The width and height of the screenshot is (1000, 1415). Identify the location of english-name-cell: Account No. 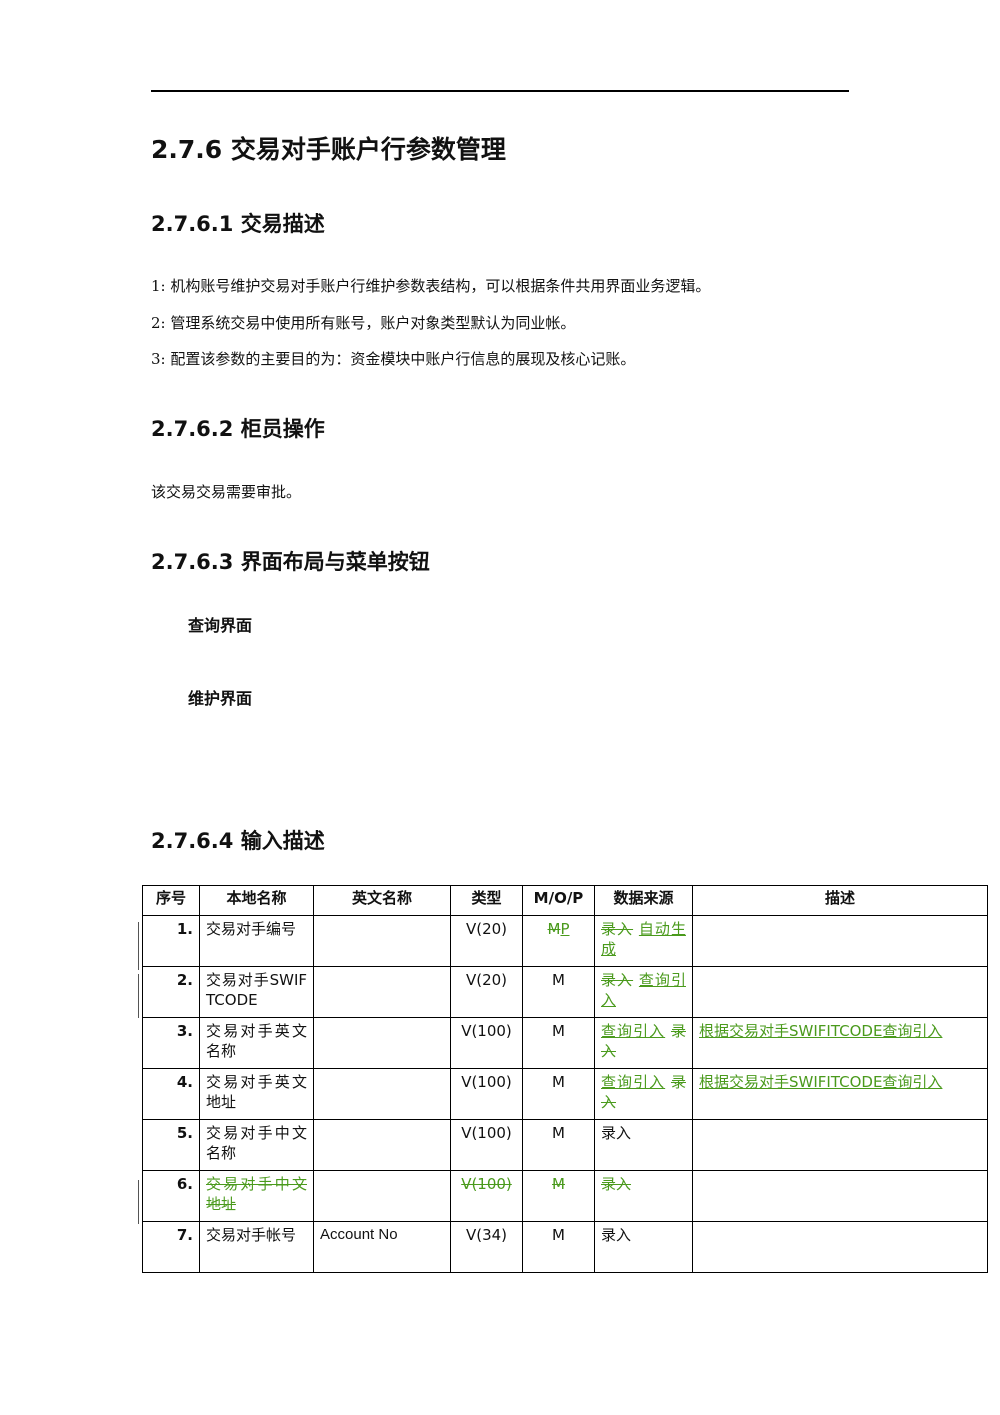
(382, 1247).